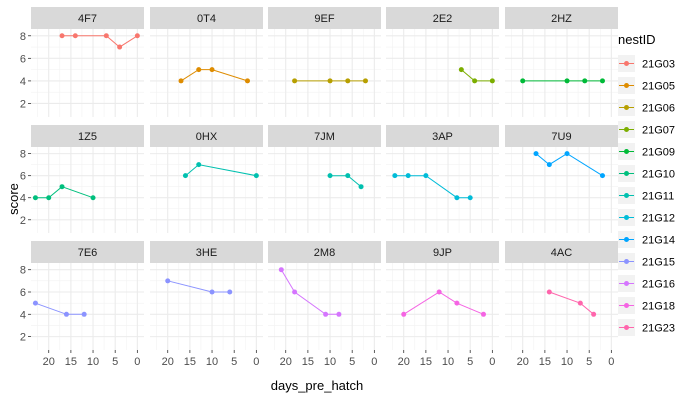 This screenshot has width=700, height=400. Describe the element at coordinates (23, 338) in the screenshot. I see `y-tick-label: 2` at that location.